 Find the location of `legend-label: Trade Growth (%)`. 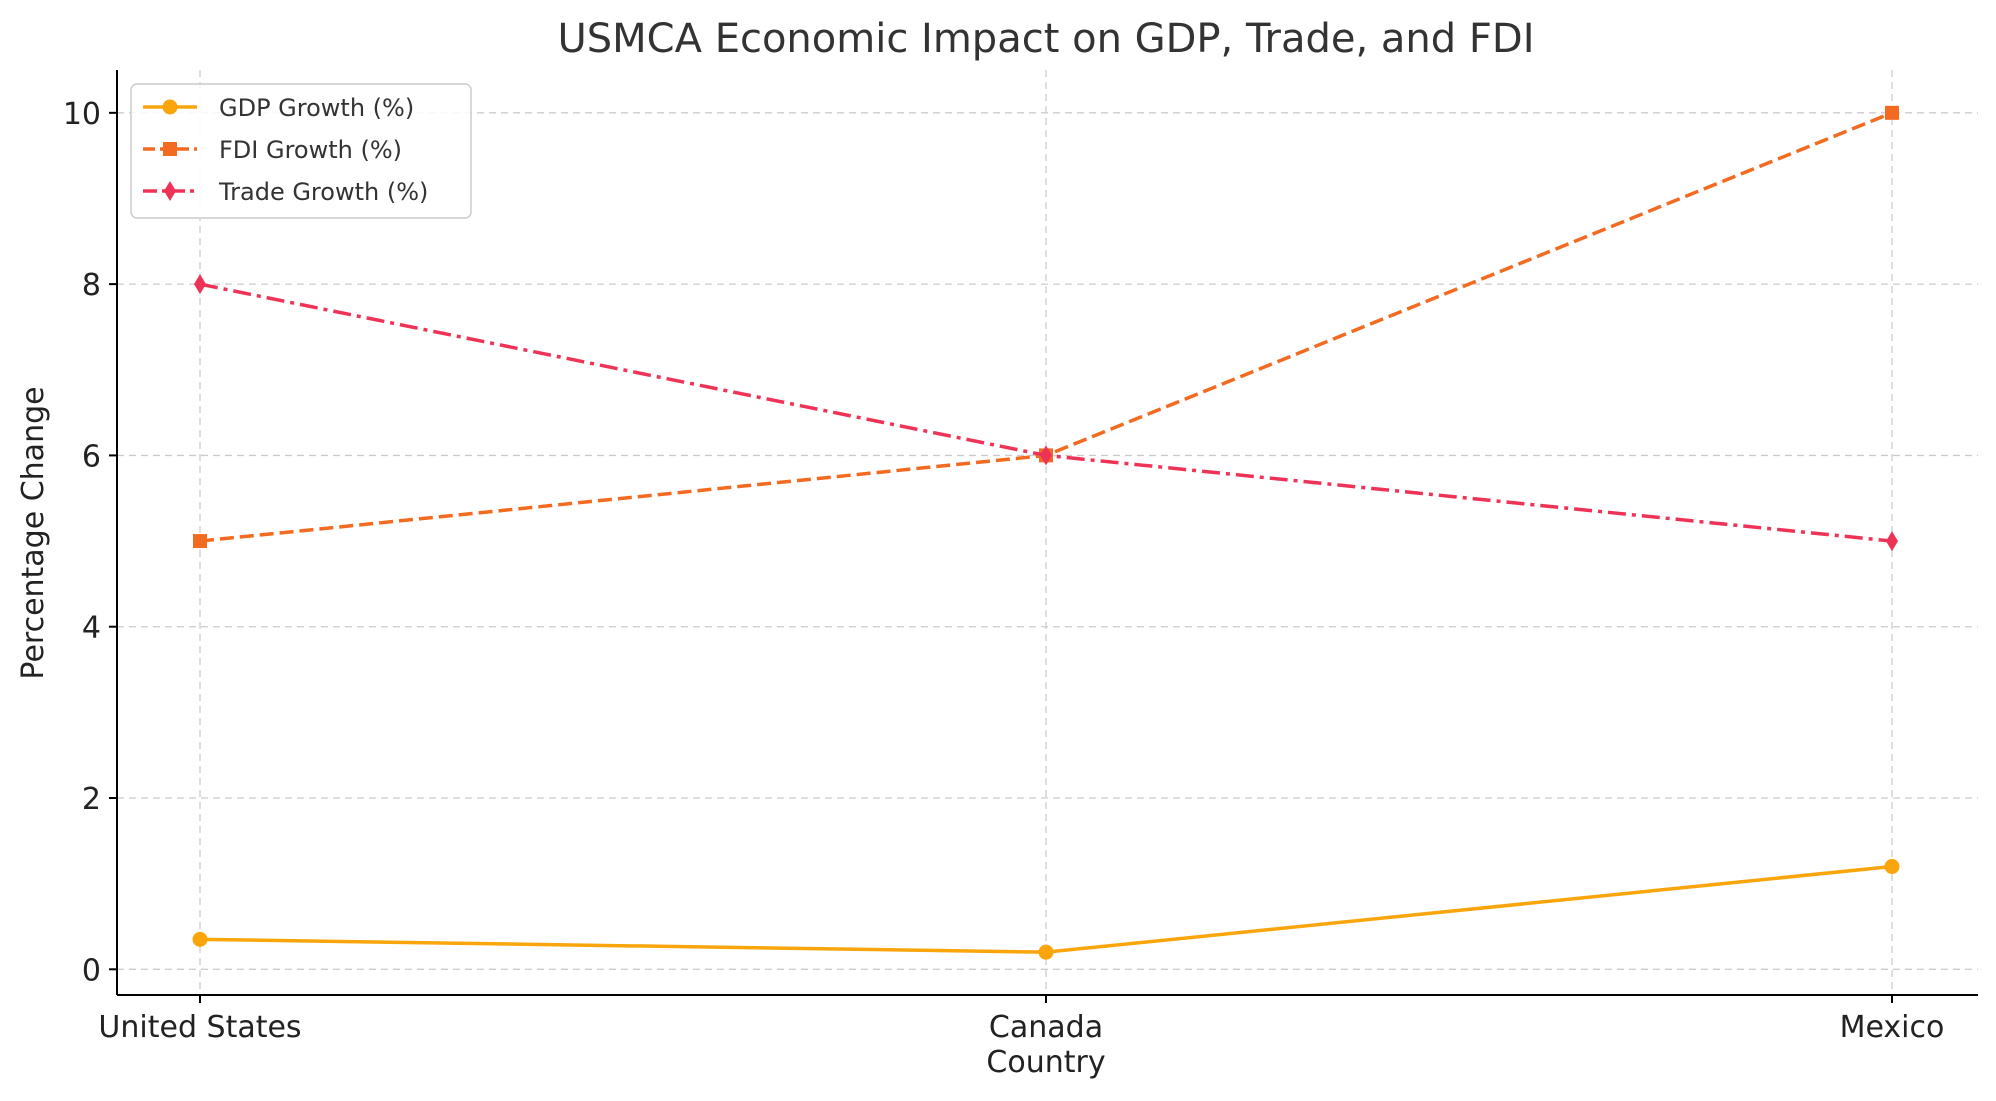

legend-label: Trade Growth (%) is located at coordinates (323, 192).